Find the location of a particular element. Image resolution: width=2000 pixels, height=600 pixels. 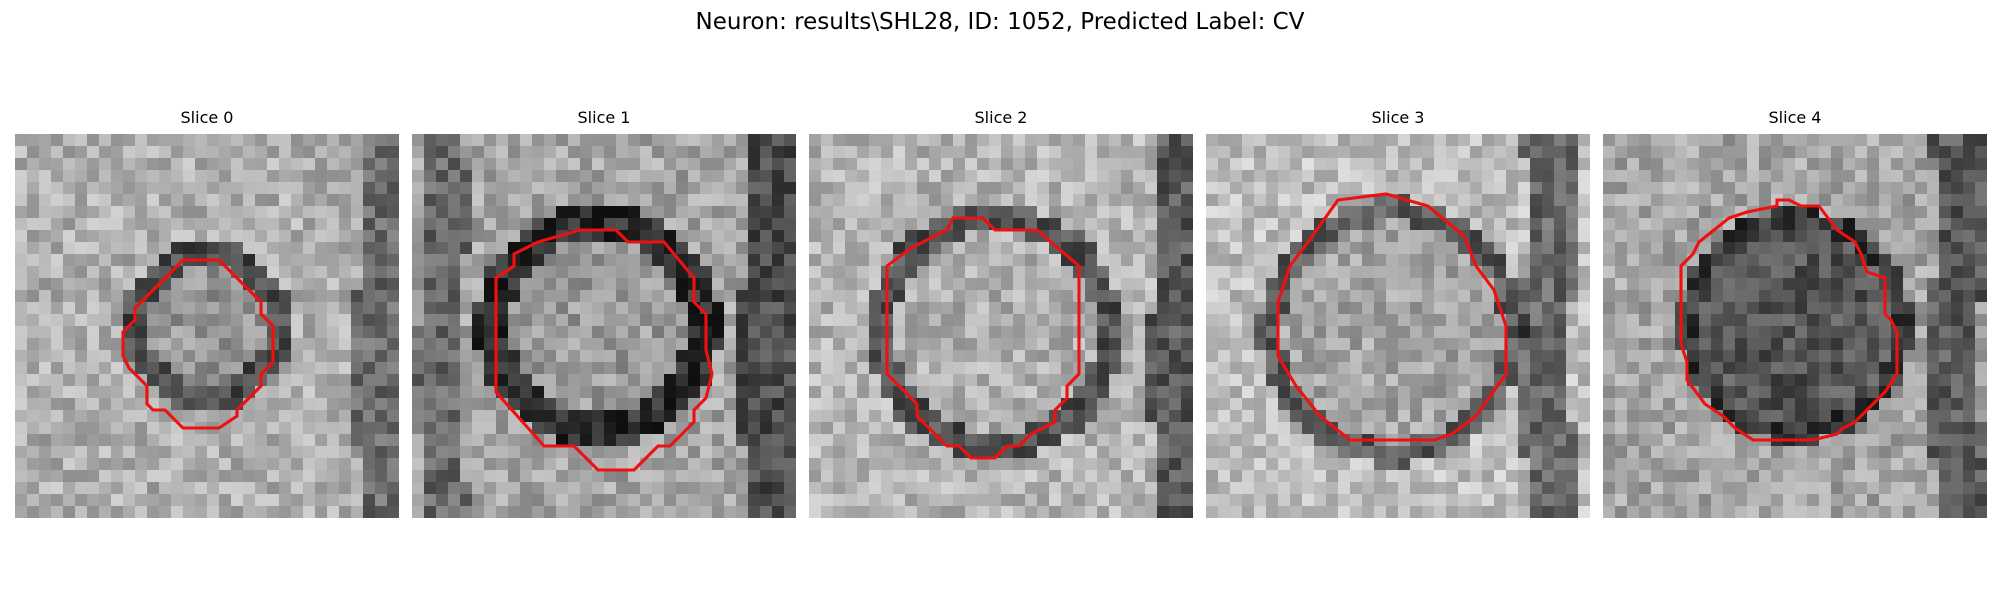

slice-title: Slice 1 is located at coordinates (604, 117).